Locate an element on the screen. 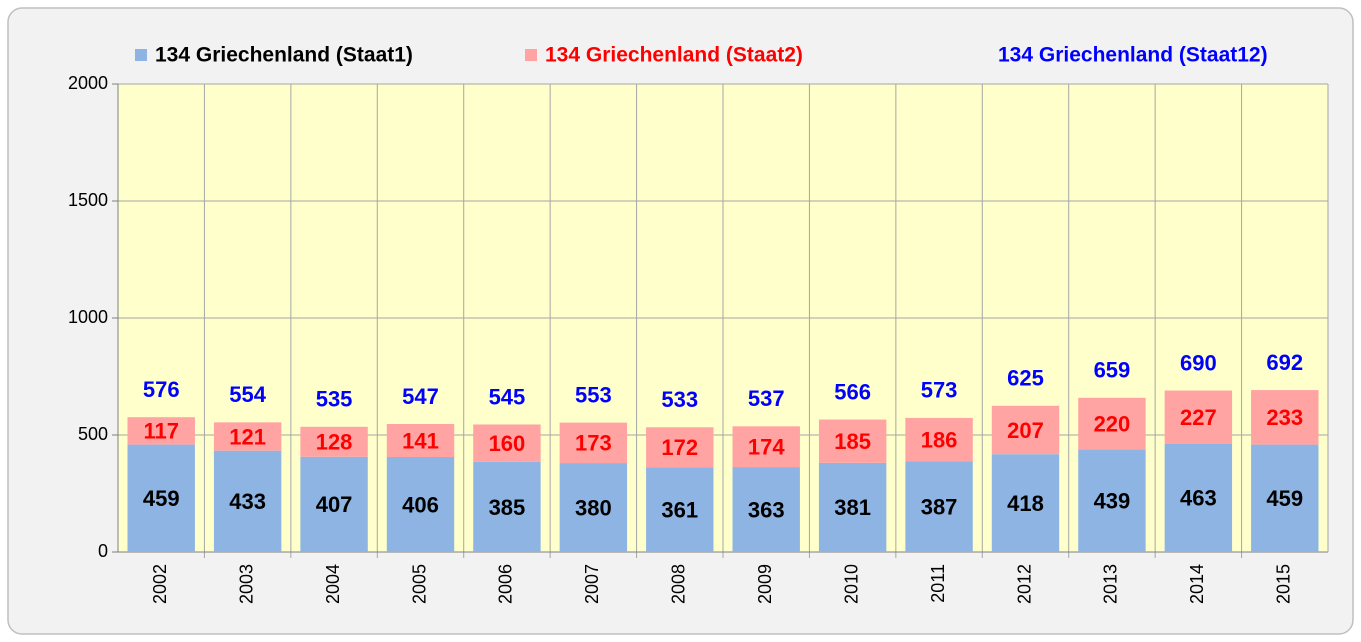 The image size is (1361, 642). data-label: 361 is located at coordinates (679, 510).